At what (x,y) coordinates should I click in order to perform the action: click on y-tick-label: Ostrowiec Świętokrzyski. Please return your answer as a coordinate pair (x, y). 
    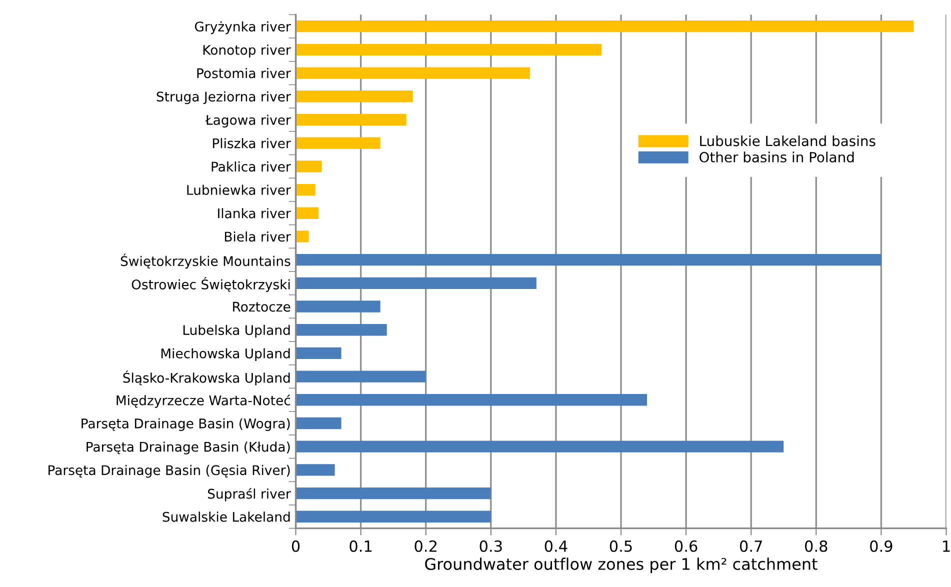
    Looking at the image, I should click on (211, 284).